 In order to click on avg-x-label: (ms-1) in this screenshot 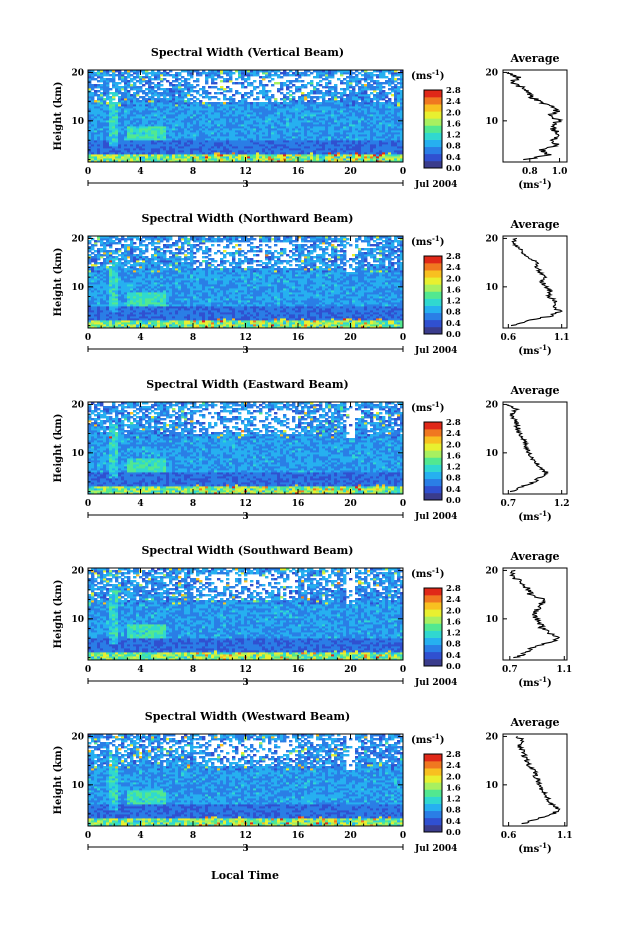, I will do `click(534, 184)`.